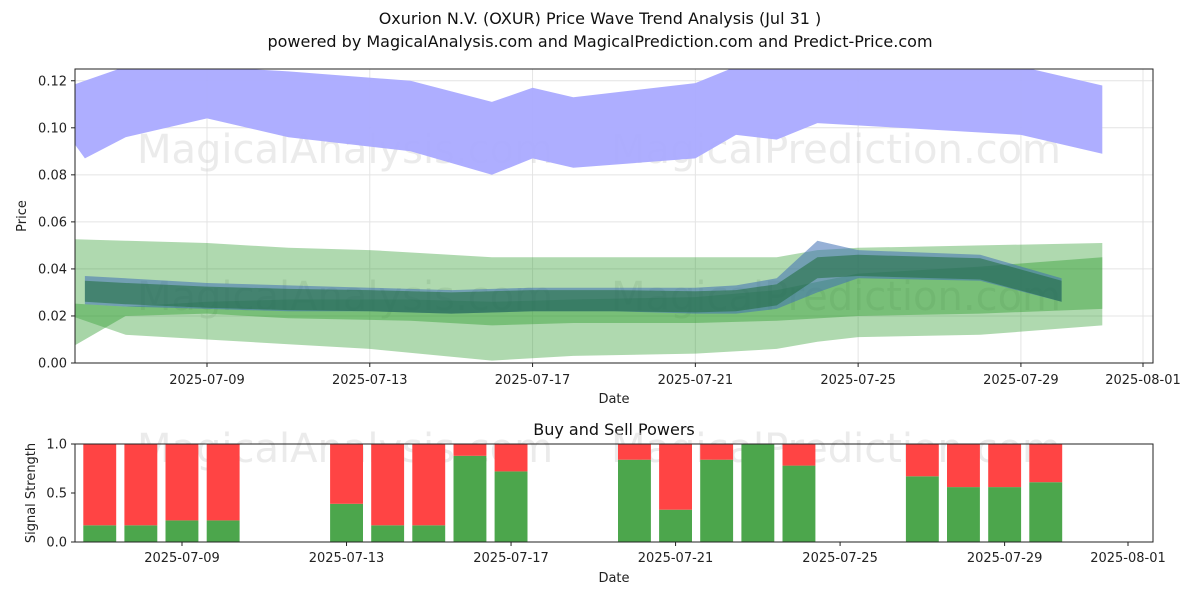 The image size is (1200, 600). I want to click on bottom-x-tick-label: 2025-08-01, so click(1128, 558).